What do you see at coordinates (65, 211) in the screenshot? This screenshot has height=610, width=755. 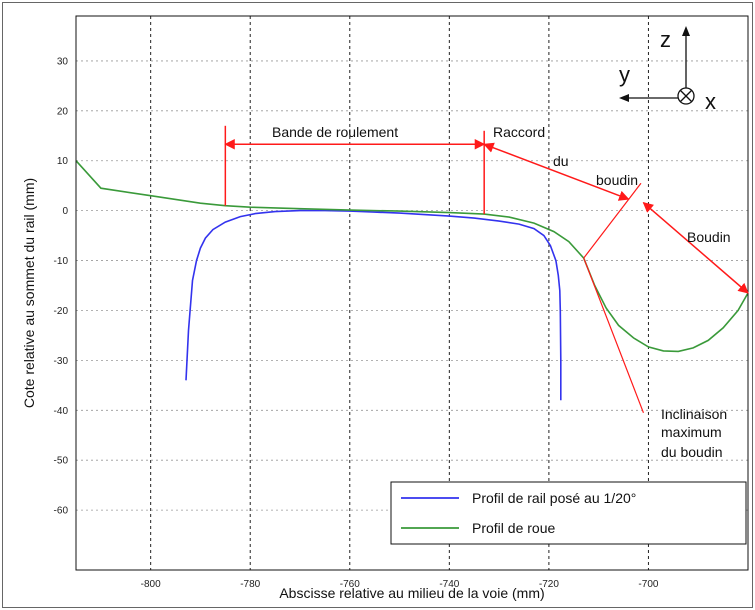 I see `y-tick-label: 0` at bounding box center [65, 211].